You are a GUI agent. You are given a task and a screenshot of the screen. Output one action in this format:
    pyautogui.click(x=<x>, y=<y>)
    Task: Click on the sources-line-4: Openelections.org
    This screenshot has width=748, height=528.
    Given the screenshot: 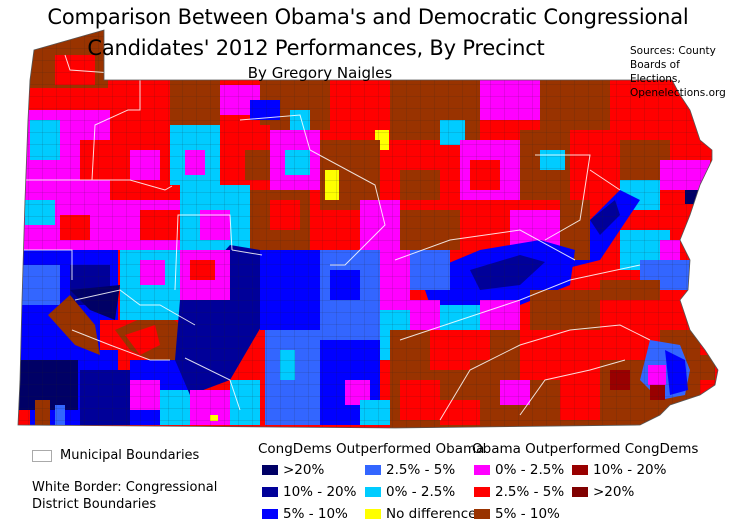 What is the action you would take?
    pyautogui.click(x=678, y=93)
    